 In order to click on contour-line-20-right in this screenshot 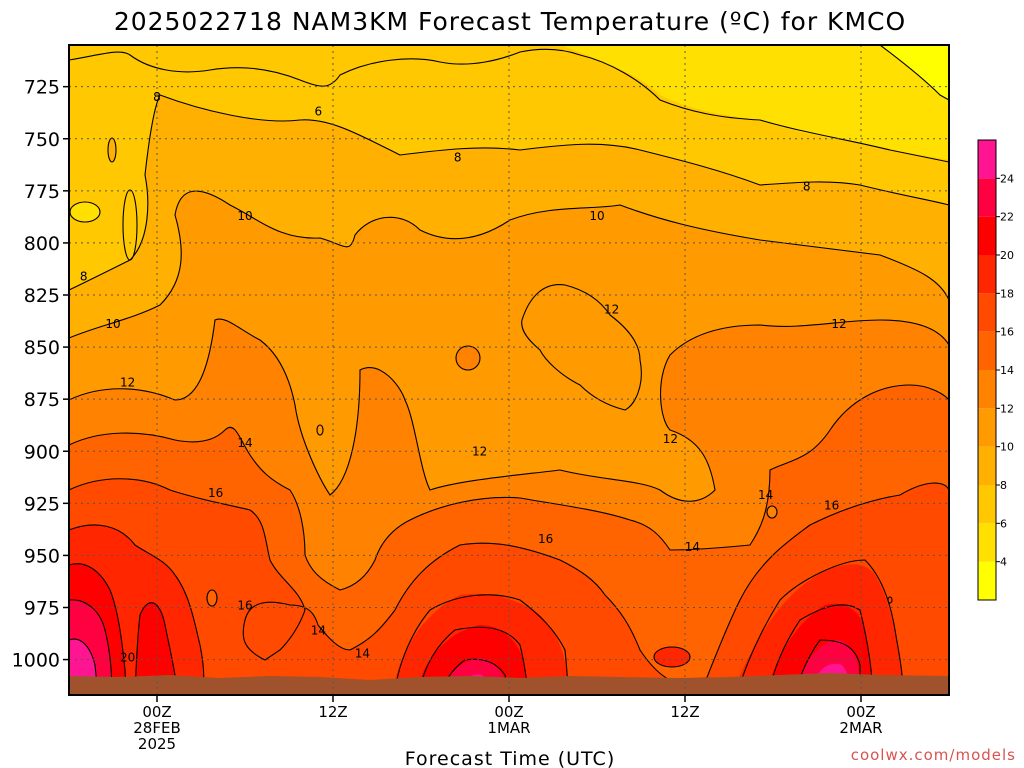, I will do `click(821, 649)`.